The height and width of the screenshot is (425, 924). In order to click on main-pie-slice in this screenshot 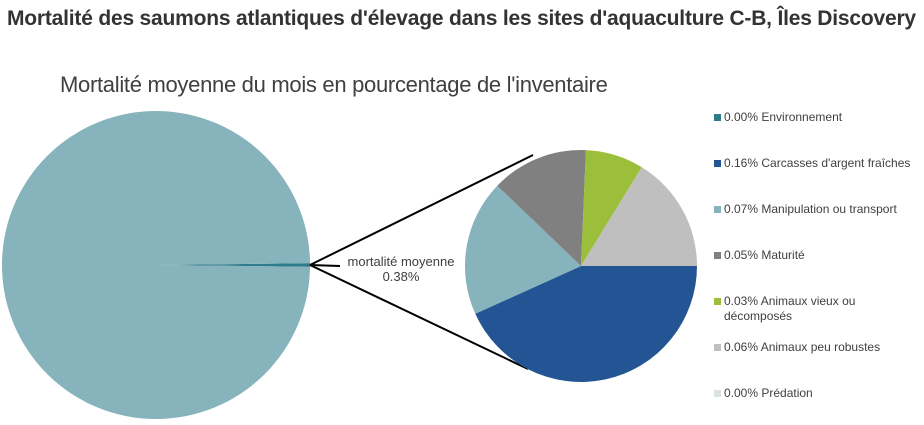, I will do `click(233, 265)`.